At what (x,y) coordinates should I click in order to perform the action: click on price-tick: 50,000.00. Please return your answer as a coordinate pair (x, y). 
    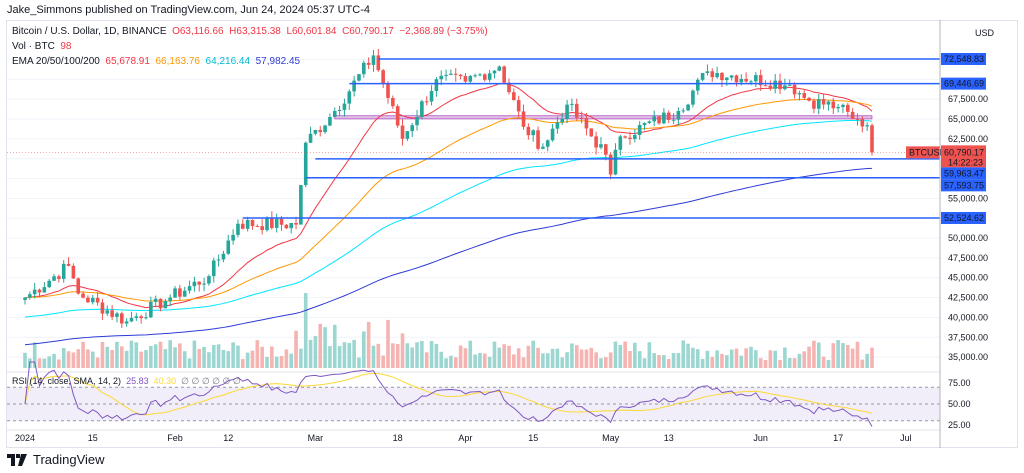
    Looking at the image, I should click on (968, 238).